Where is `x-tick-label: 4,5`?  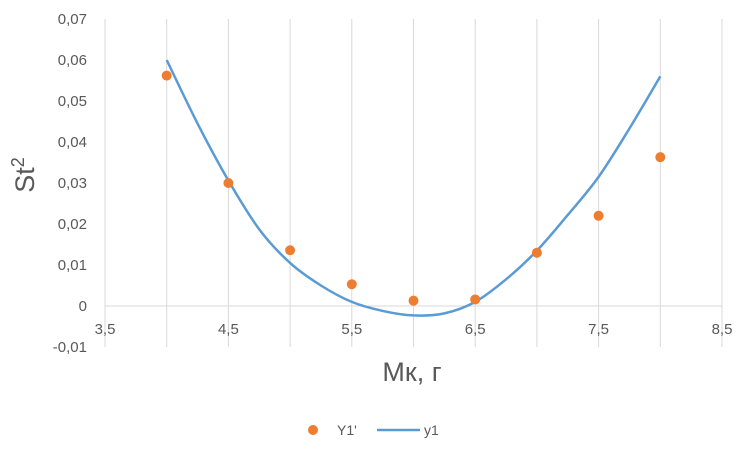 x-tick-label: 4,5 is located at coordinates (228, 329).